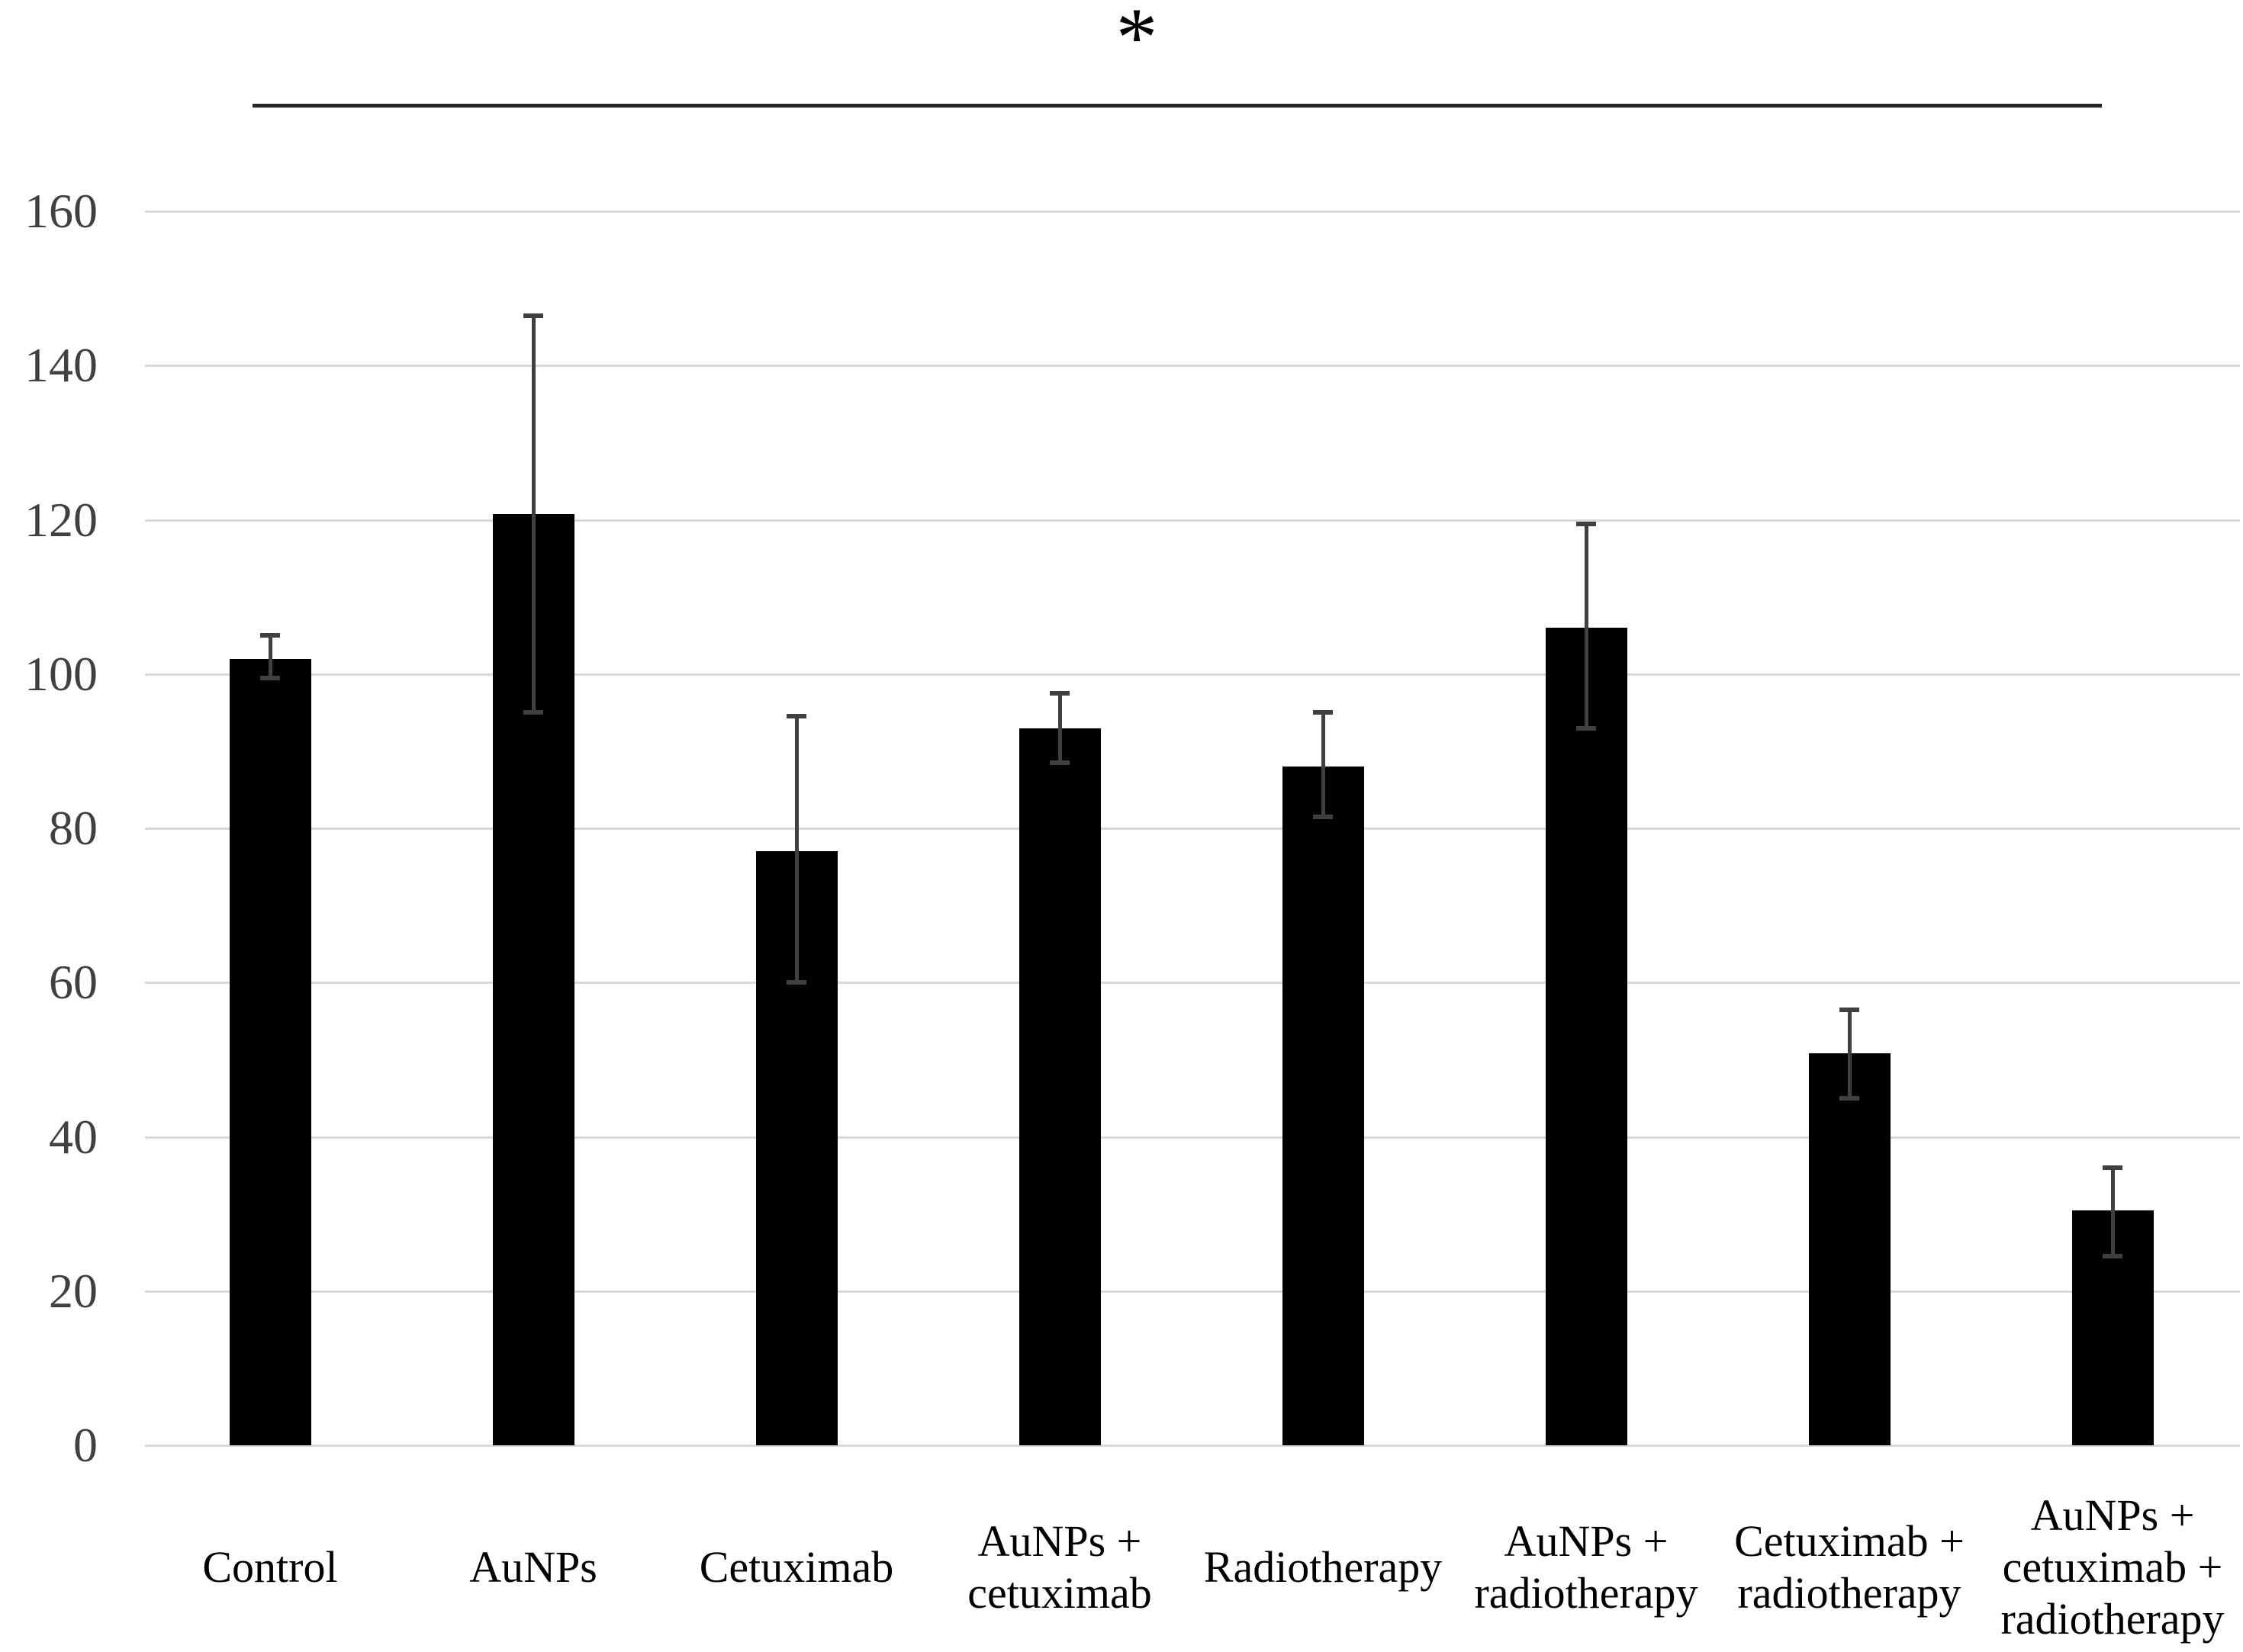 This screenshot has width=2243, height=1652. I want to click on y-tick-label: 120, so click(61, 519).